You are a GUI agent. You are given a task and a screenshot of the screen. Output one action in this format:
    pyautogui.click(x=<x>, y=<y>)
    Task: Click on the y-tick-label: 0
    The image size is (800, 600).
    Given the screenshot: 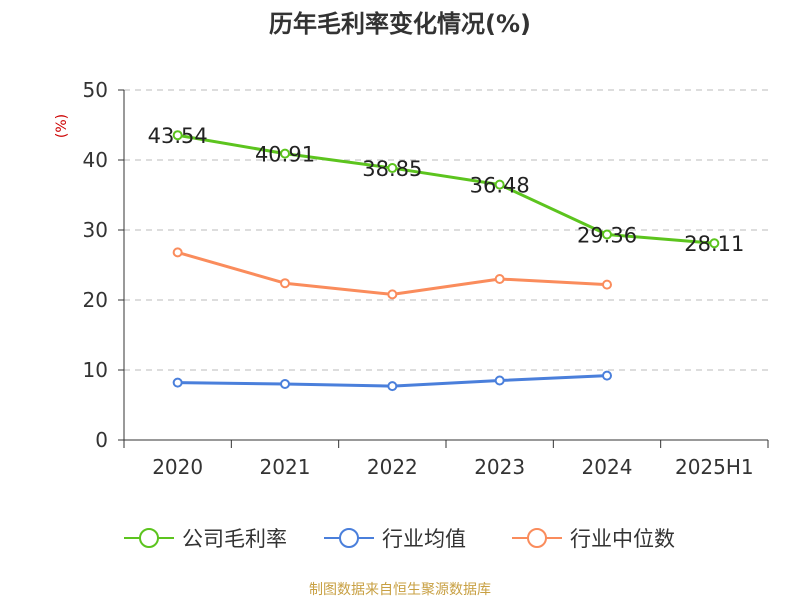 What is the action you would take?
    pyautogui.click(x=101, y=440)
    